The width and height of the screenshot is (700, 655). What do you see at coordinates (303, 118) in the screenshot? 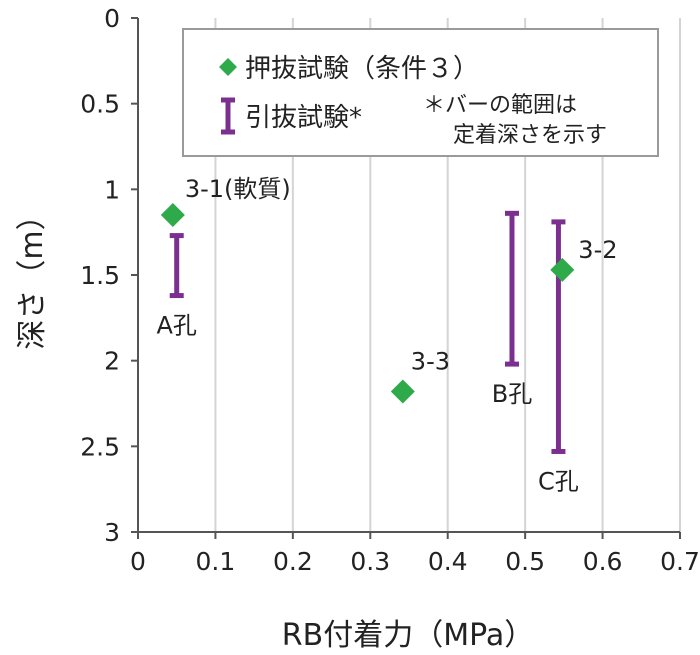
I see `legend-label-pullout: 引抜試験*` at bounding box center [303, 118].